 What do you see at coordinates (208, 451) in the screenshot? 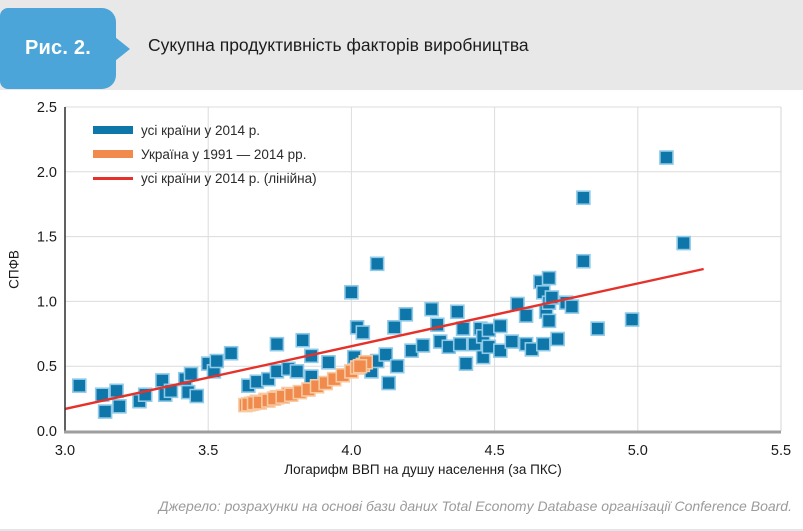
I see `svg-text: 3.5` at bounding box center [208, 451].